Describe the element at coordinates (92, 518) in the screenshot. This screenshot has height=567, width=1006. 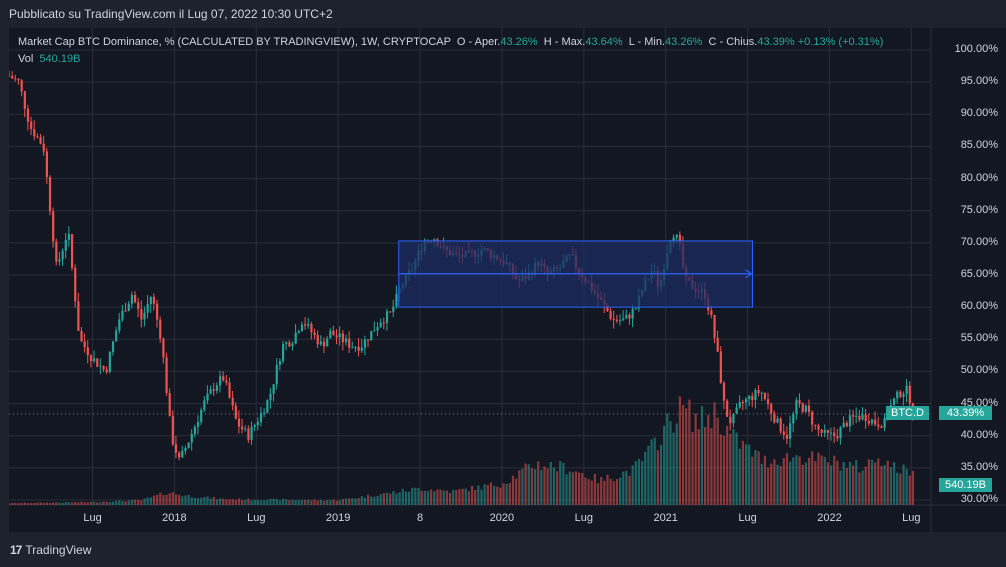
I see `x-tick-label: Lug` at that location.